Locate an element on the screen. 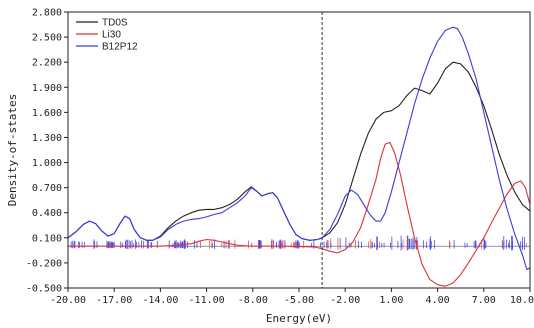 The width and height of the screenshot is (534, 328). y-tick-label: 1.900 is located at coordinates (47, 88).